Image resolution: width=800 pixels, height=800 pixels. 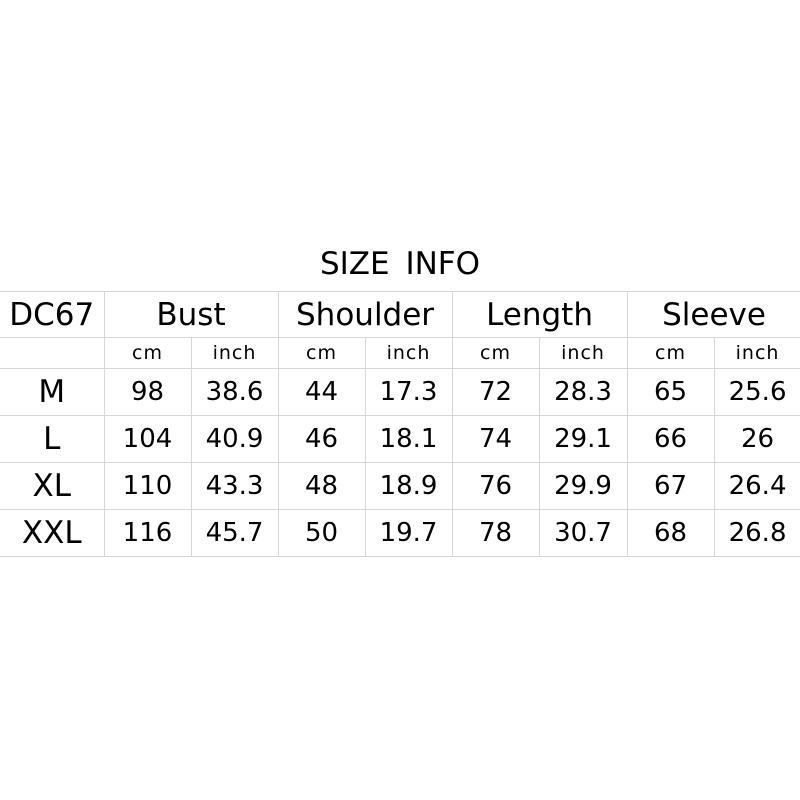 I want to click on value-cell: 28.3, so click(x=583, y=392).